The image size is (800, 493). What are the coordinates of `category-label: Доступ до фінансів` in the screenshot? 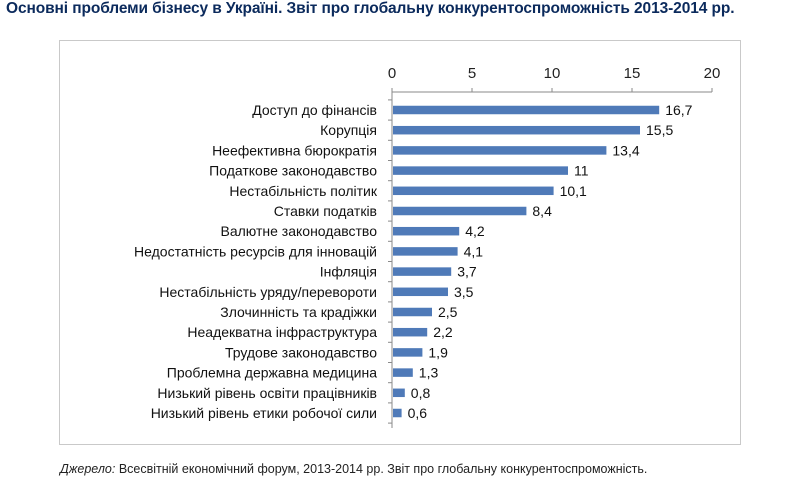 It's located at (314, 110).